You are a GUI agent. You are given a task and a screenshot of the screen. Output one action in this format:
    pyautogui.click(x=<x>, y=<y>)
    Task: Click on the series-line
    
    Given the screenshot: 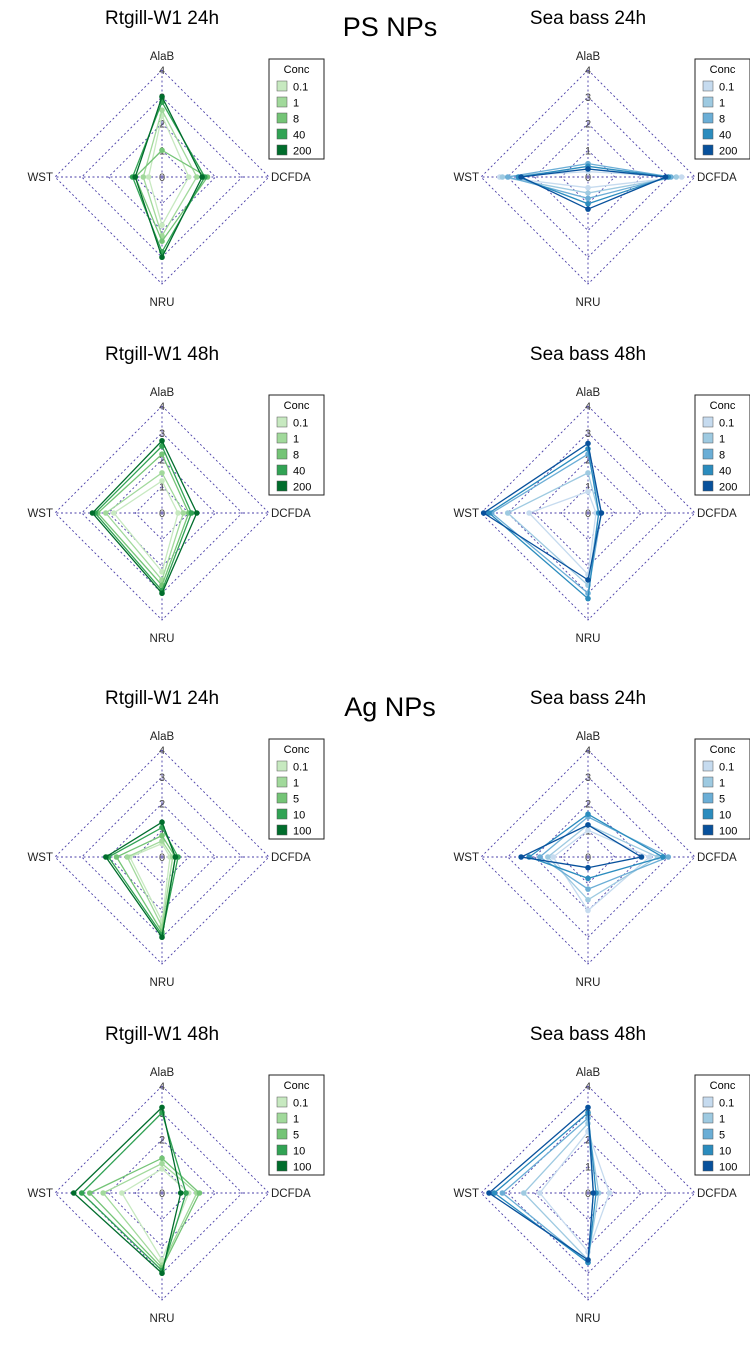 What is the action you would take?
    pyautogui.click(x=144, y=1213)
    